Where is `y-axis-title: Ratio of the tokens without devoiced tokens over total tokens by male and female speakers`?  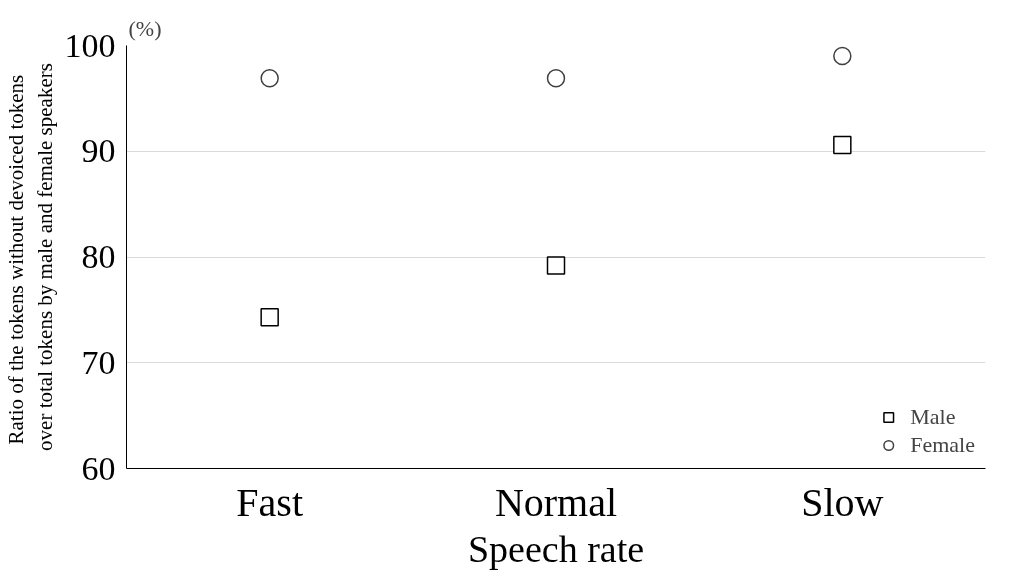 y-axis-title: Ratio of the tokens without devoiced tokens over total tokens by male and female speakers is located at coordinates (30, 257).